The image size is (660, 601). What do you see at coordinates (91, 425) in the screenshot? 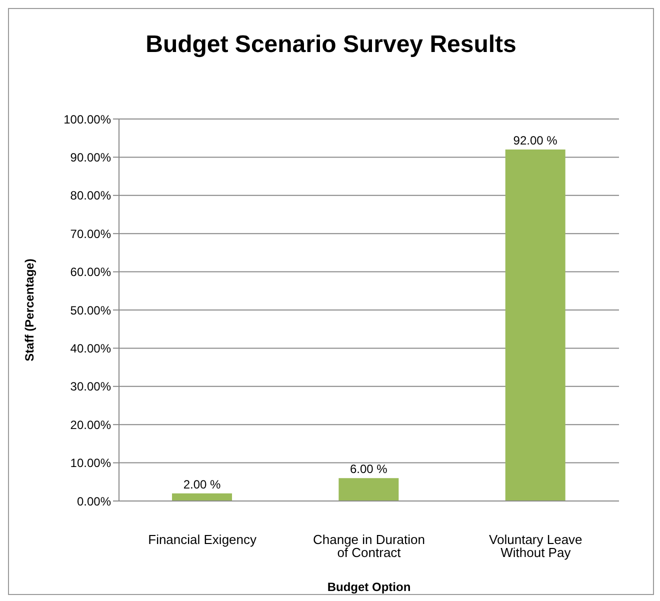
I see `y-tick-label: 20.00%` at bounding box center [91, 425].